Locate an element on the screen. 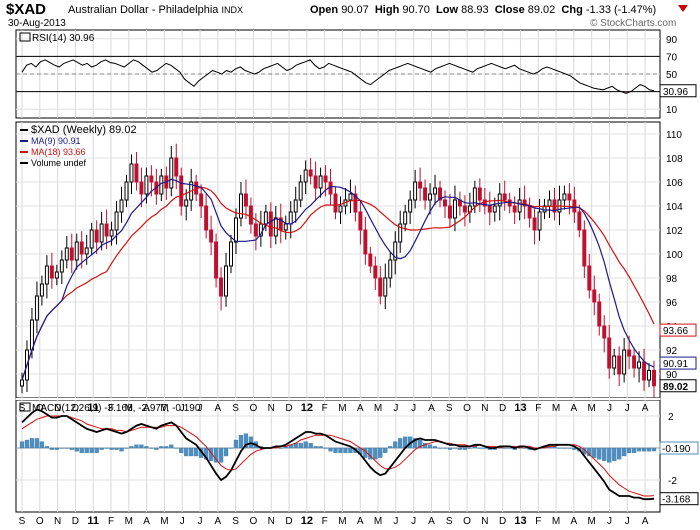 The height and width of the screenshot is (530, 700). macd-value-tag-box is located at coordinates (679, 499).